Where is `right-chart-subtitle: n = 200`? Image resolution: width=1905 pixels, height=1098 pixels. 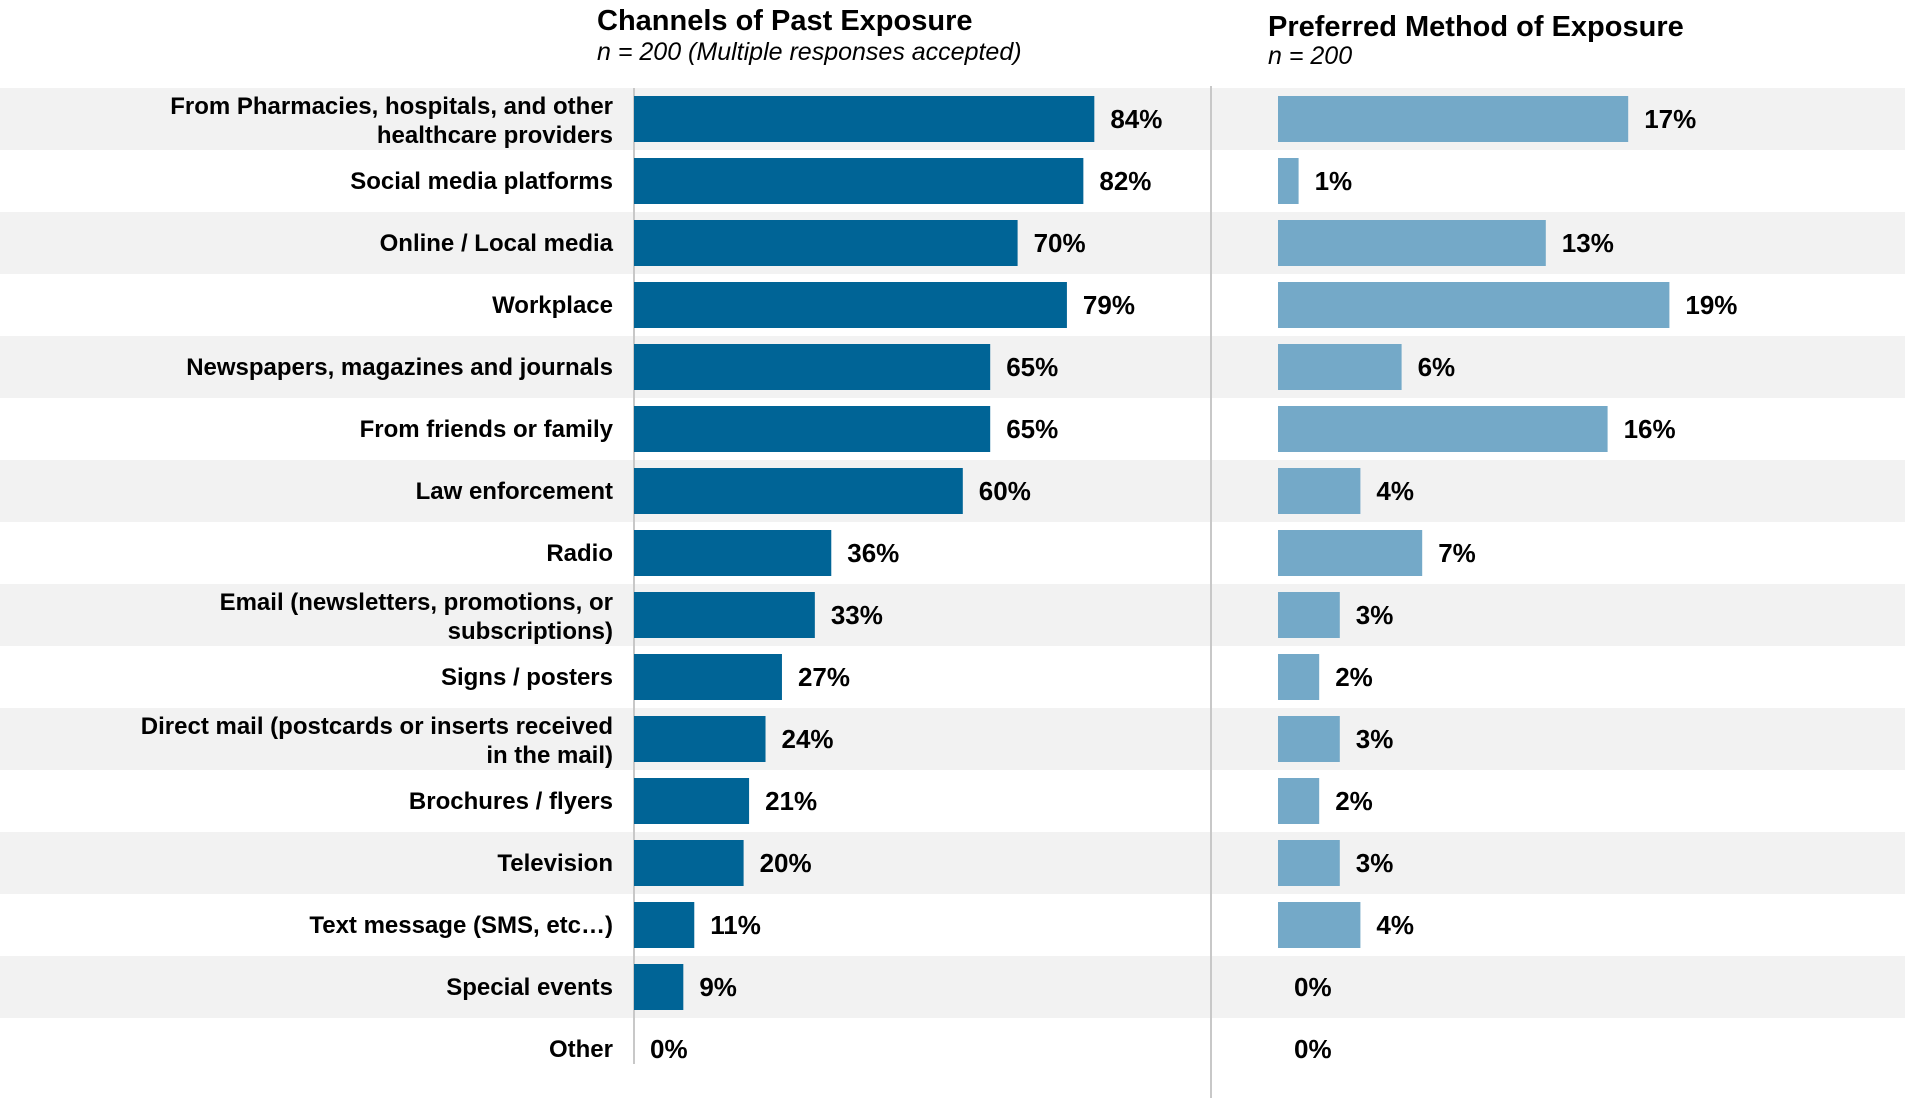 right-chart-subtitle: n = 200 is located at coordinates (1310, 56).